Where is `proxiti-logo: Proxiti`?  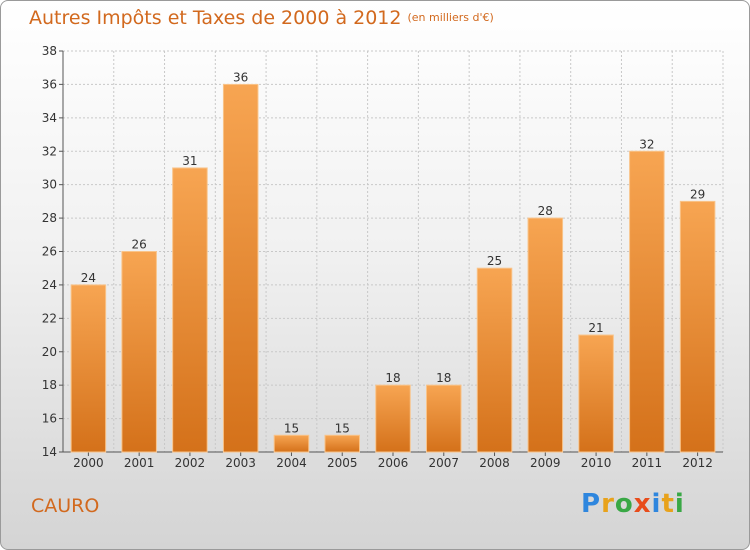
proxiti-logo: Proxiti is located at coordinates (633, 504).